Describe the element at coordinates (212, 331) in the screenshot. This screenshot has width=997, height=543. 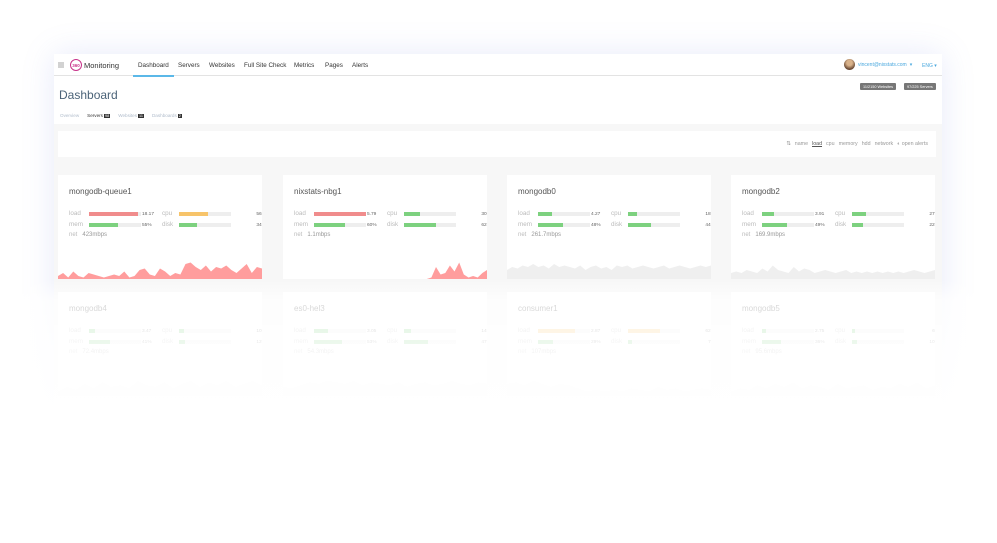
I see `cpu-metric: cpu 10%` at that location.